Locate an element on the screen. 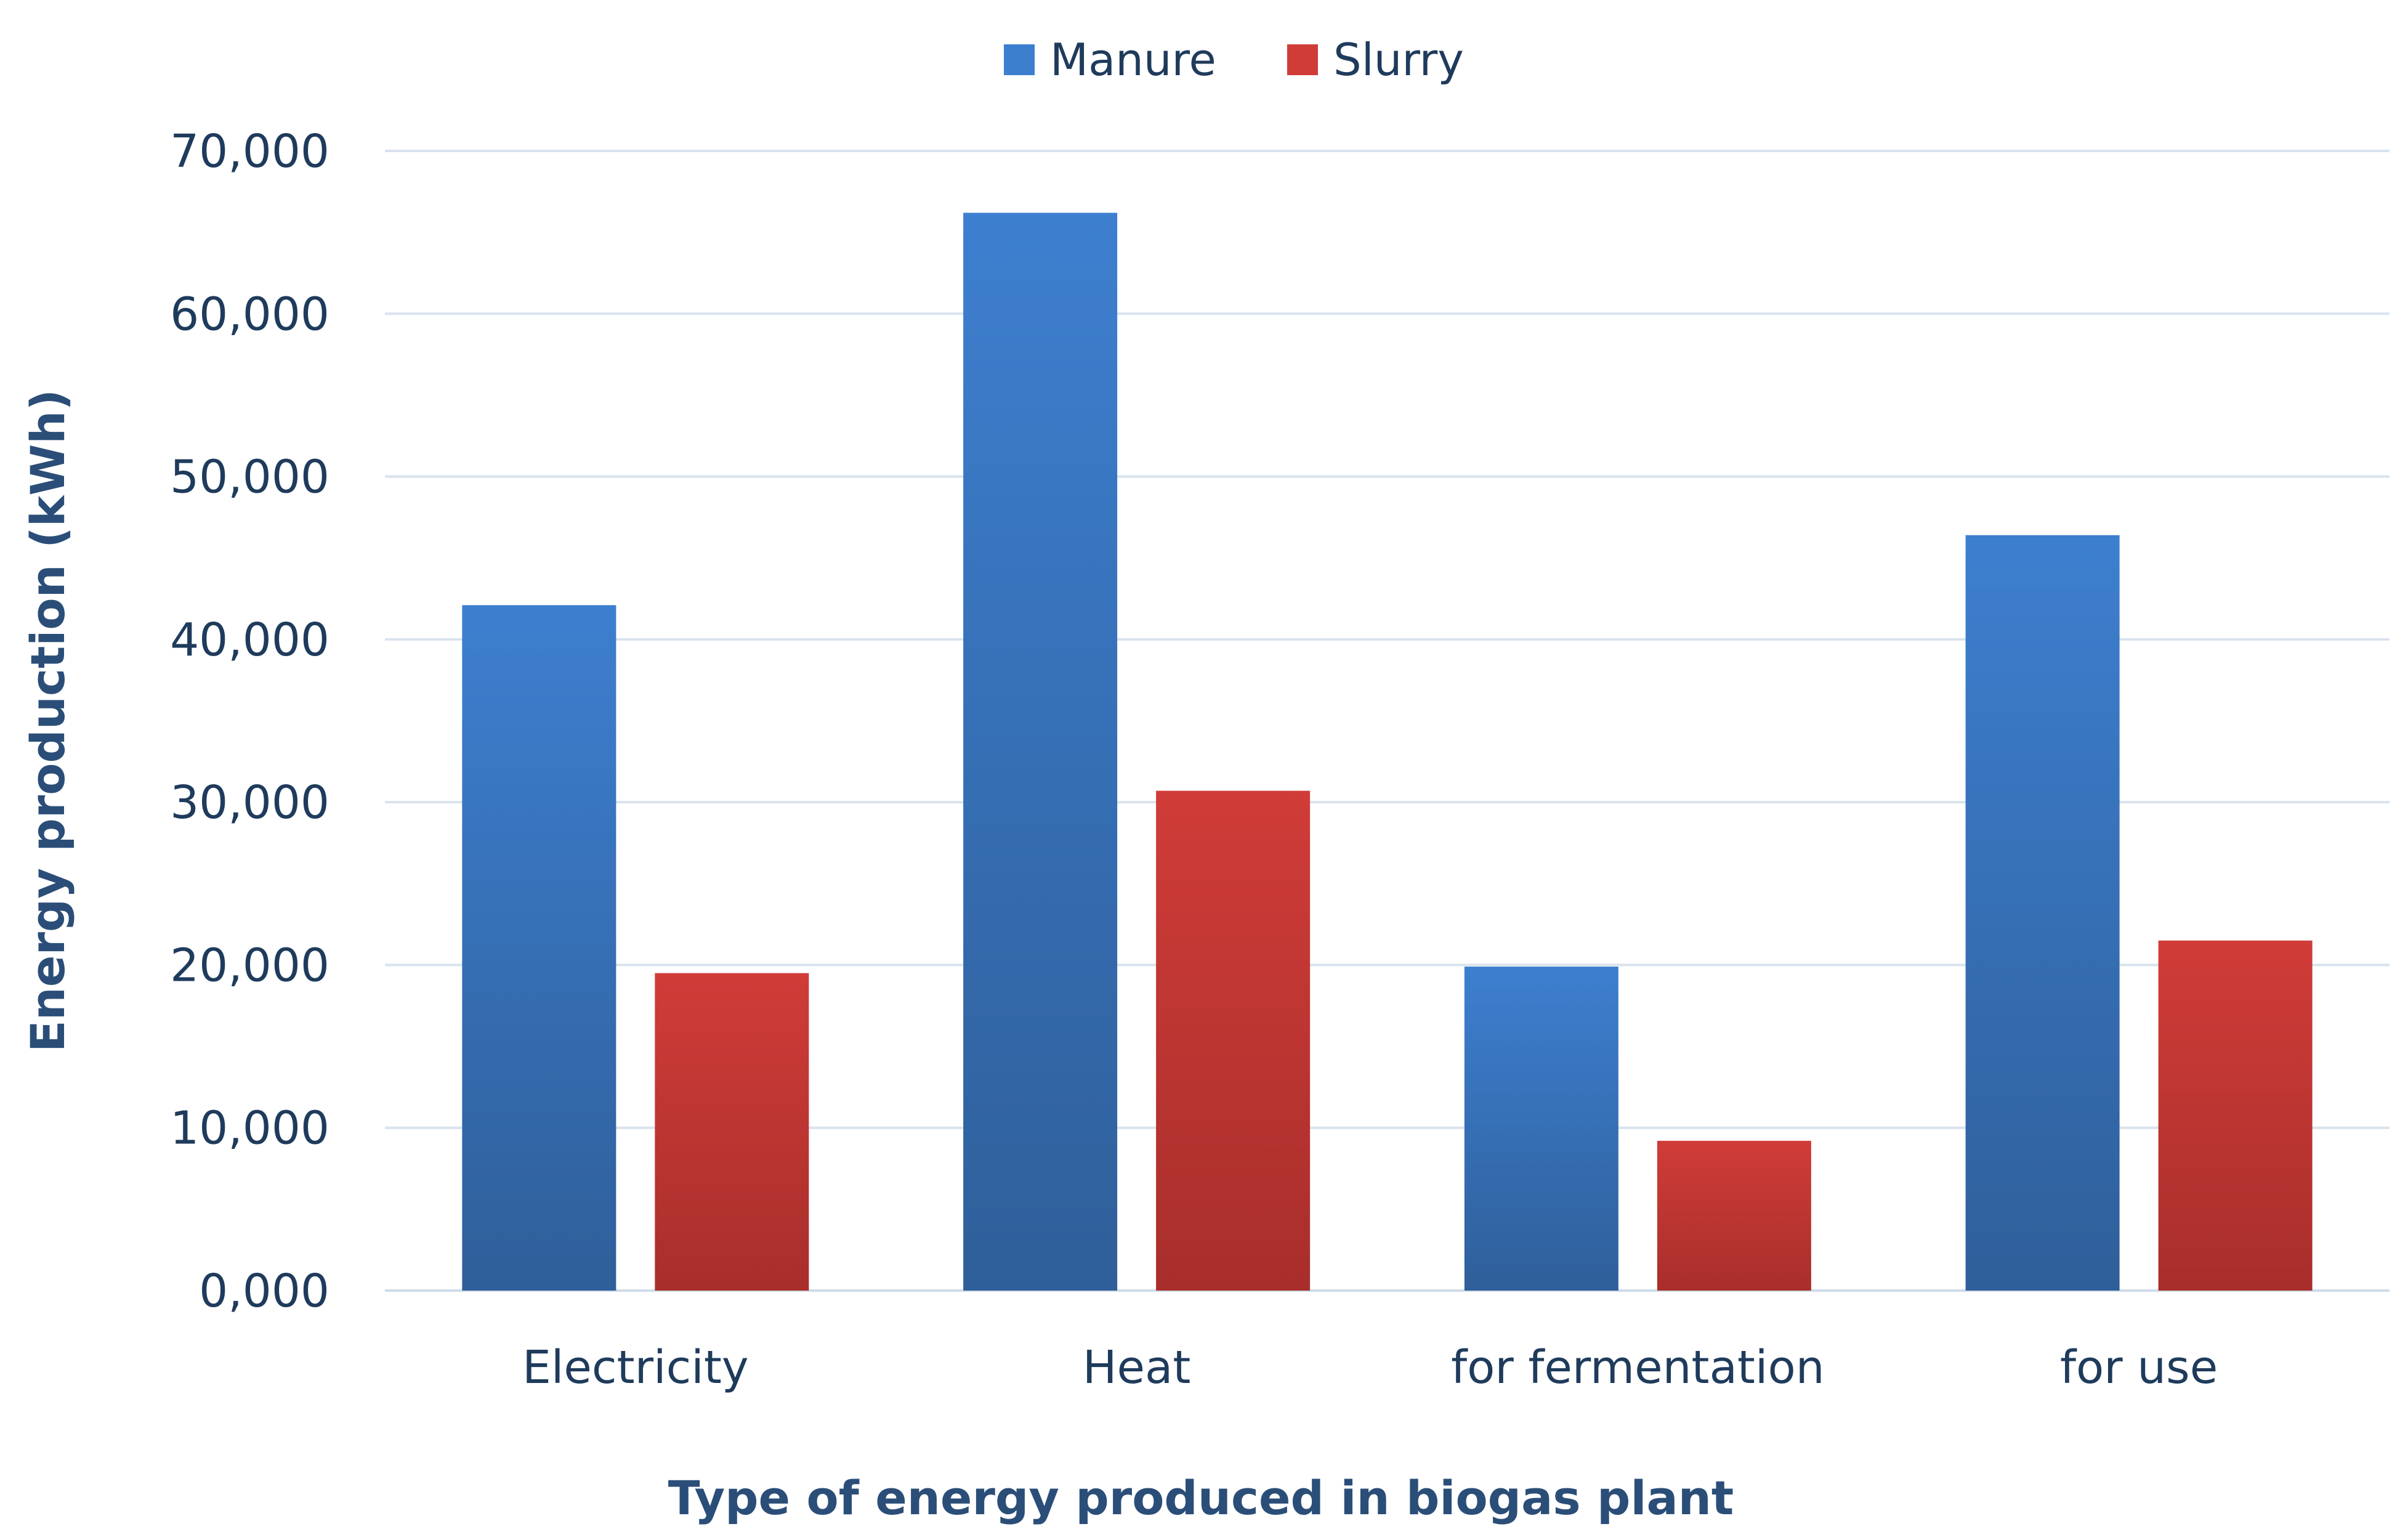 This screenshot has height=1537, width=2408. bar-manure-electricity is located at coordinates (539, 948).